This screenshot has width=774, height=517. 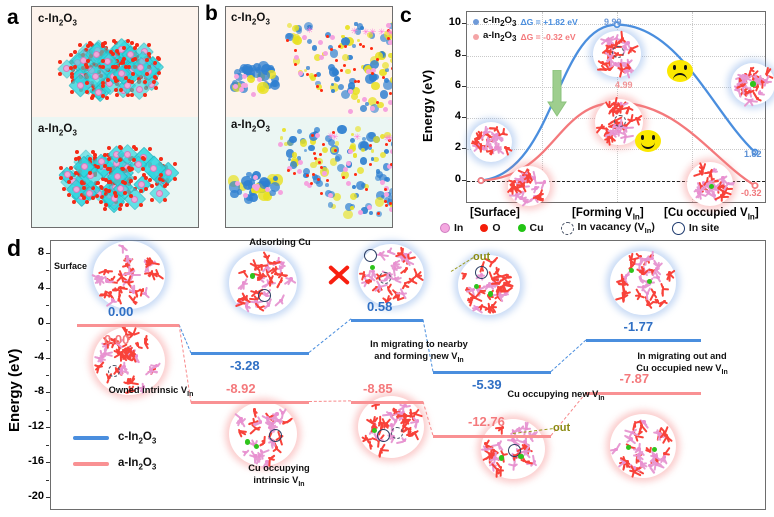 I want to click on panel-b-charge-density-art: ✳✳✳✳✳✳✳✳✳✳✳✳✳✳, so click(x=309, y=117).